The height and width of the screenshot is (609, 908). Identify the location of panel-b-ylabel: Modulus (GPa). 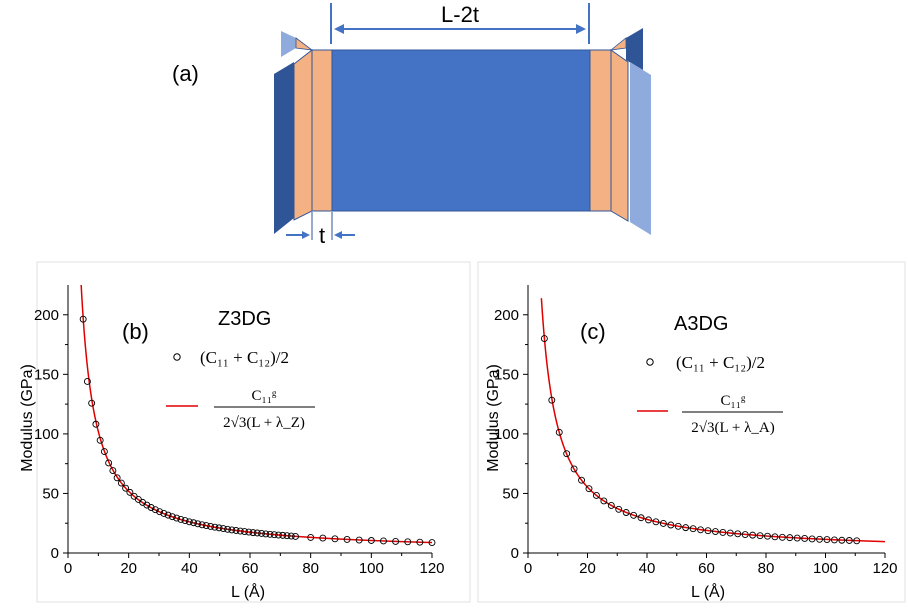
(27, 418).